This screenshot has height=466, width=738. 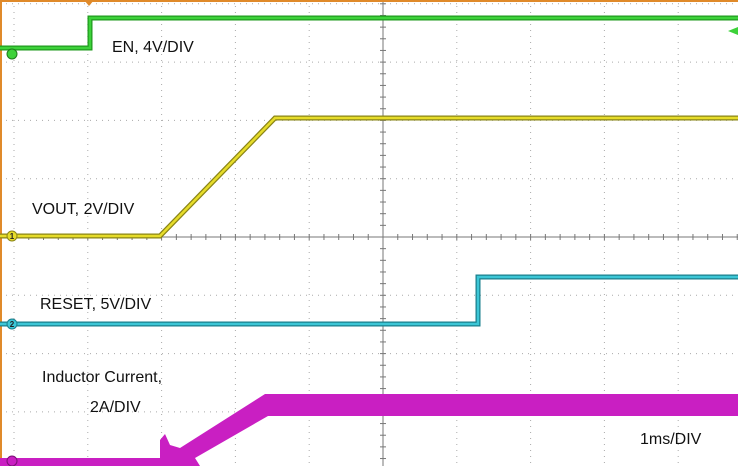 I want to click on trigger-marker, so click(x=89, y=3).